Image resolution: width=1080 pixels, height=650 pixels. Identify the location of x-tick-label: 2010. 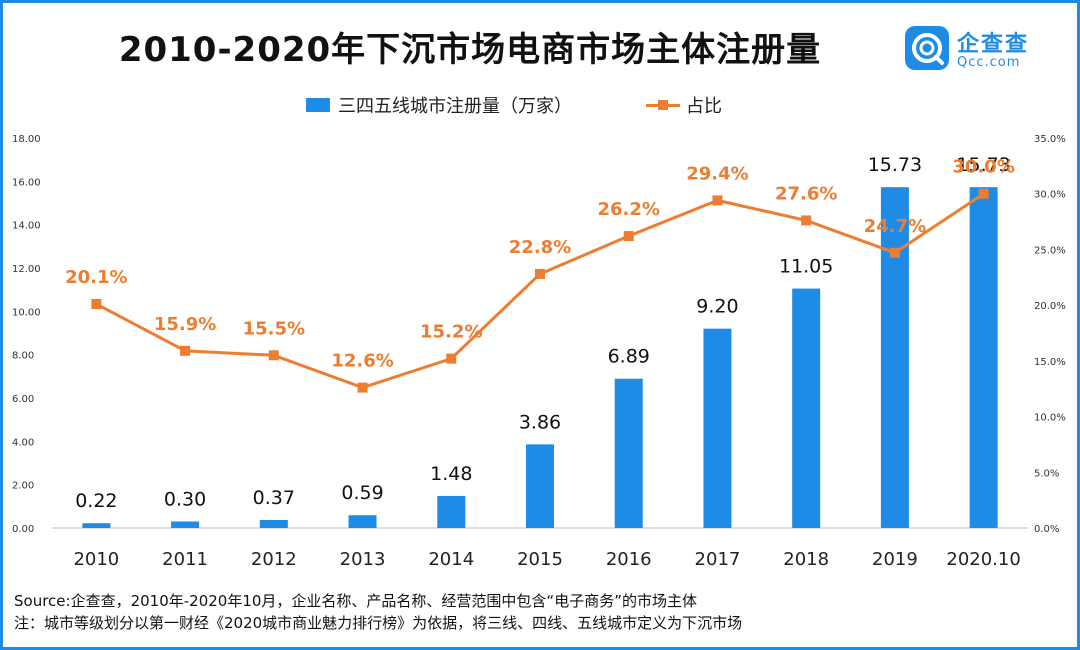
(96, 559).